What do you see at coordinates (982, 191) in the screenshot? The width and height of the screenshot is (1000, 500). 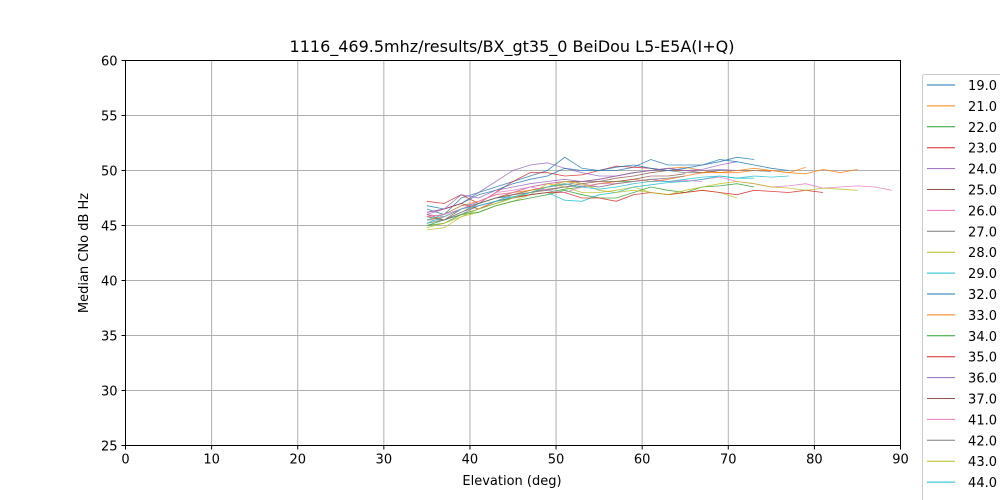 I see `legend-label: 25.0` at bounding box center [982, 191].